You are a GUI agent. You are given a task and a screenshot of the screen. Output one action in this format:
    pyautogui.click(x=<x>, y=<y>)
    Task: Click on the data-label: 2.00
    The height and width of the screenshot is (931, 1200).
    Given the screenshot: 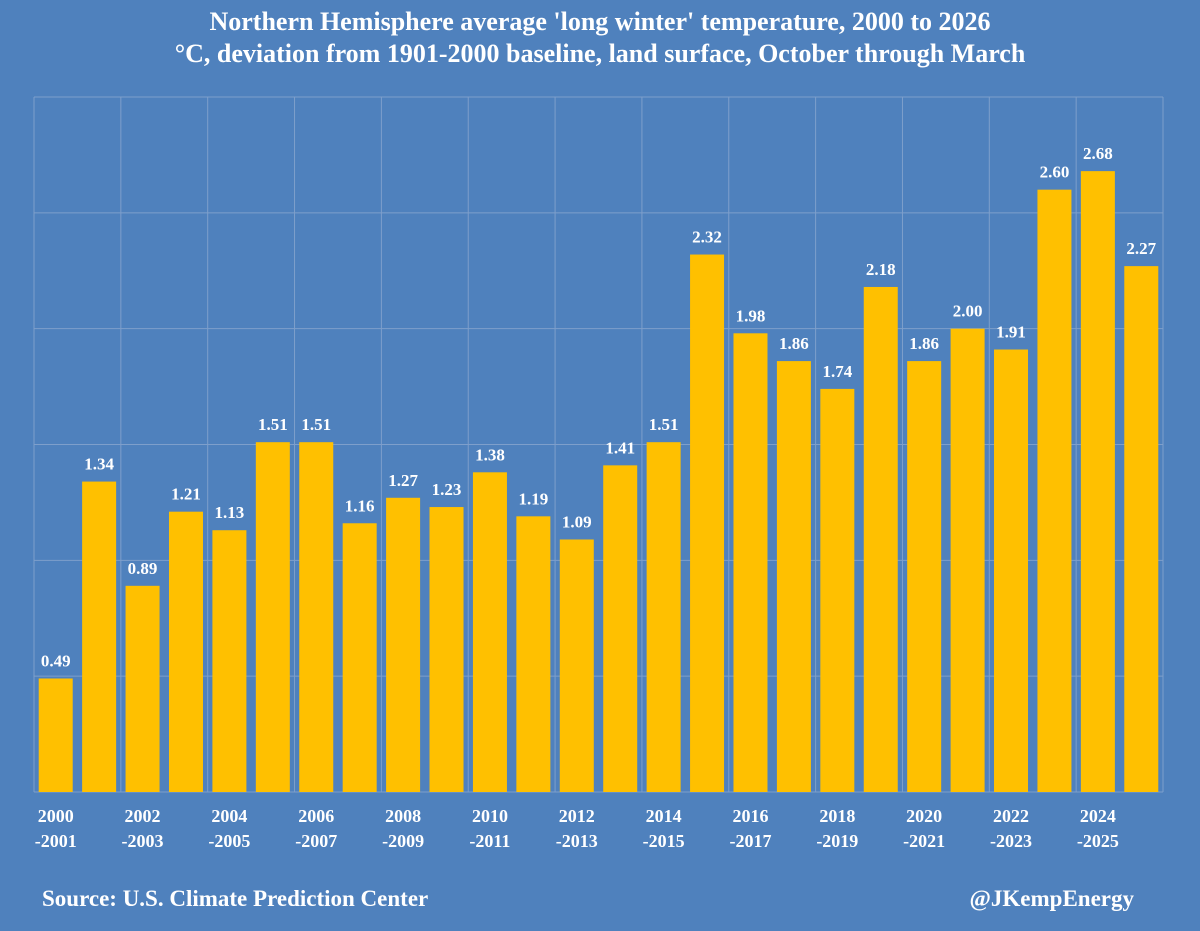 What is the action you would take?
    pyautogui.click(x=968, y=311)
    